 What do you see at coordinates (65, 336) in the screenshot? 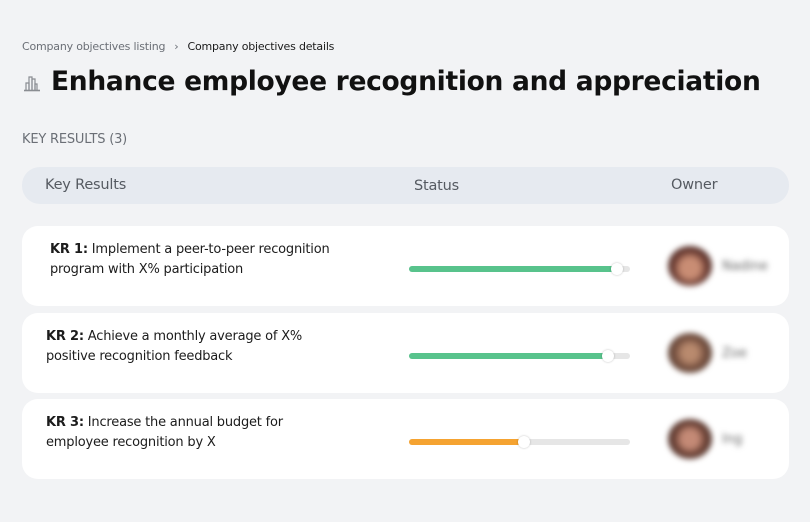
I see `kr-label: KR 2:` at bounding box center [65, 336].